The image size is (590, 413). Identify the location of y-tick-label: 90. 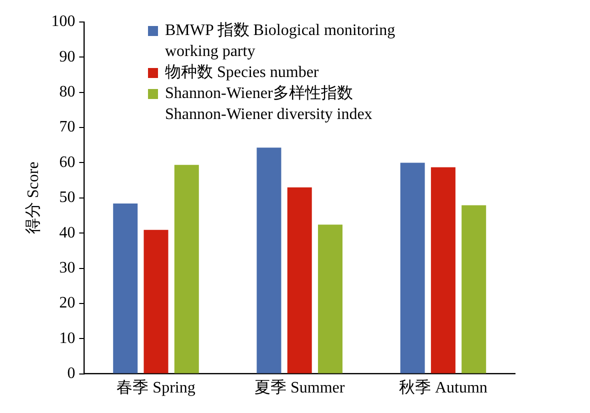
(67, 57).